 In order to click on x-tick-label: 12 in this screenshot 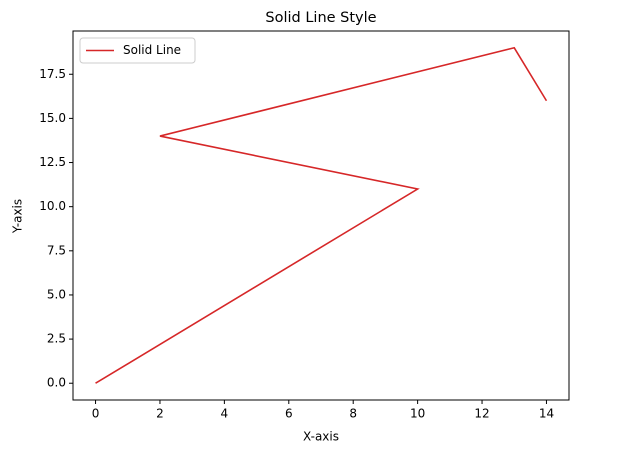, I will do `click(481, 414)`.